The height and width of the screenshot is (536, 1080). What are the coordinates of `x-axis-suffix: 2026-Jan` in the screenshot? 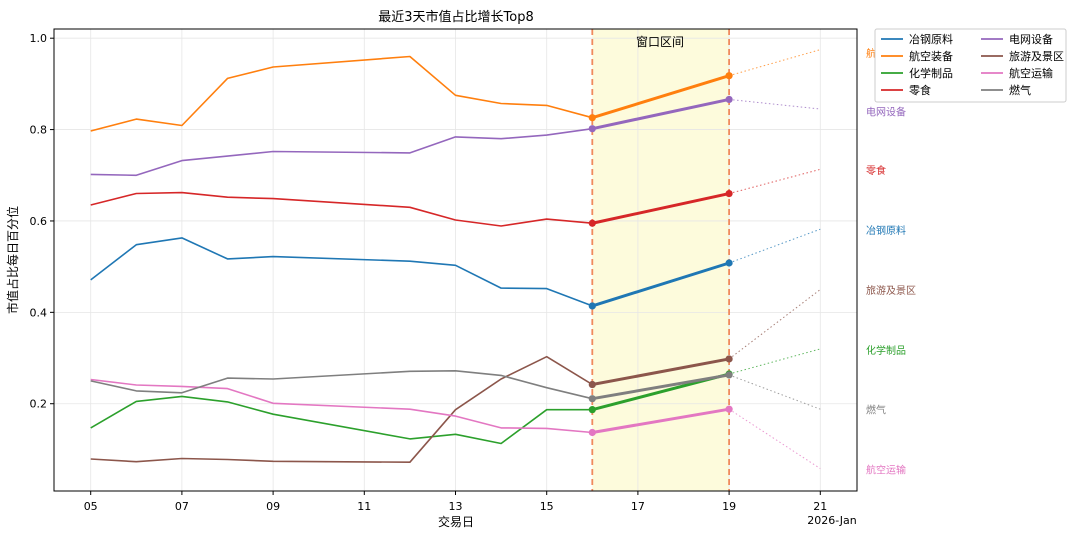 It's located at (832, 520).